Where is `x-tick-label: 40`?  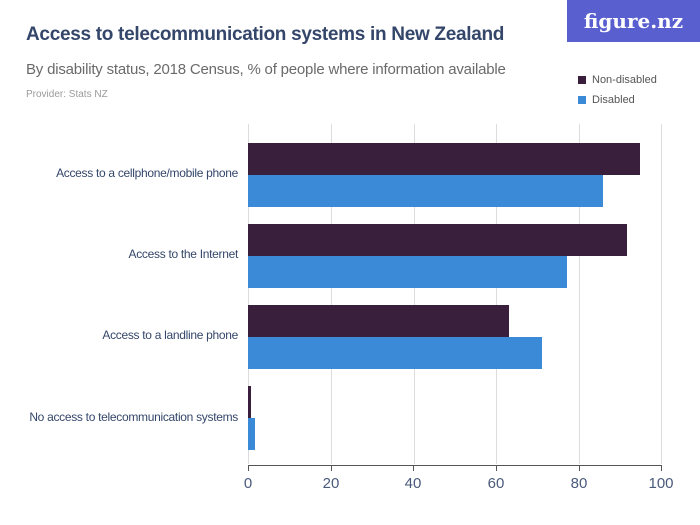
x-tick-label: 40 is located at coordinates (413, 483).